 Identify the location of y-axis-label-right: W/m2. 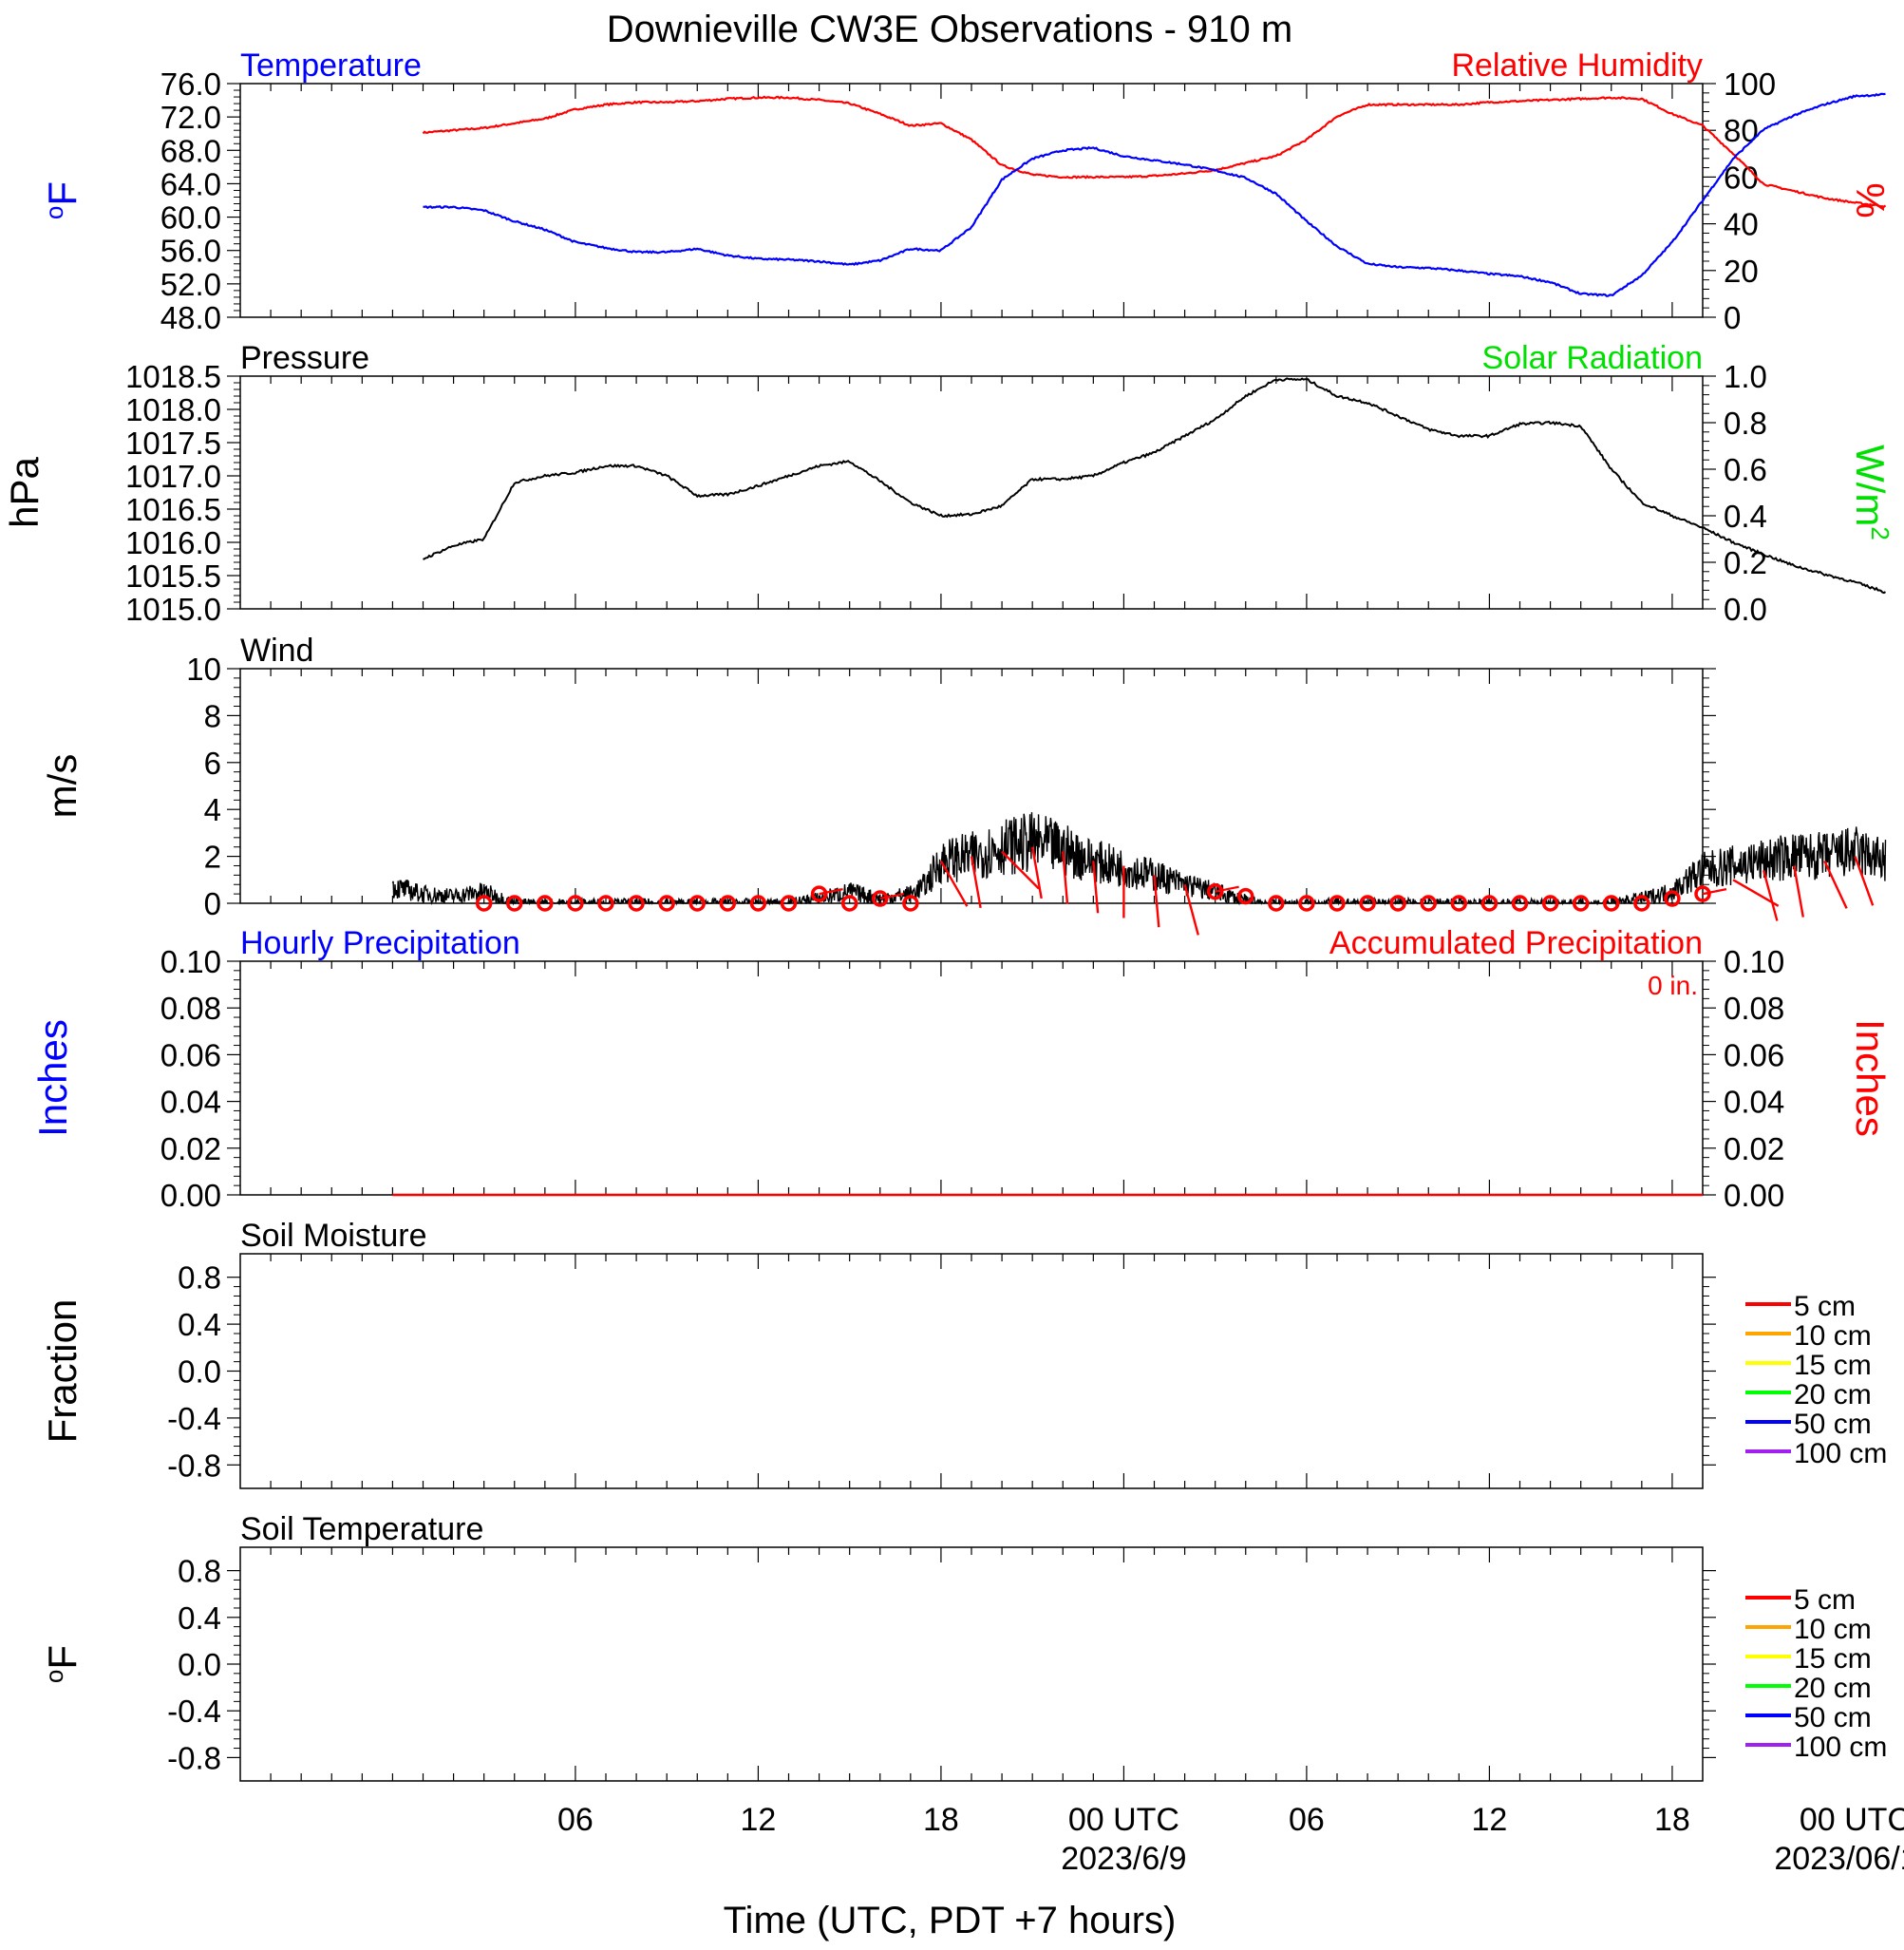
(1871, 492).